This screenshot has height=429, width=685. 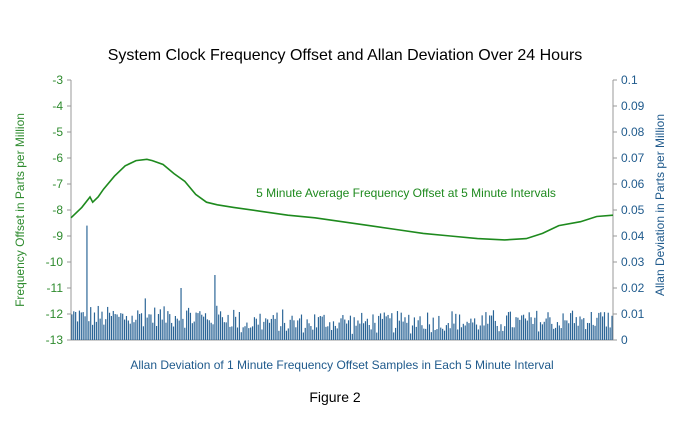 I want to click on right-axis-ticks: 0.1 0.09 0.08 0.07 0.06 0.05 0.04 0.03 0.02 0.01 0, so click(x=629, y=210).